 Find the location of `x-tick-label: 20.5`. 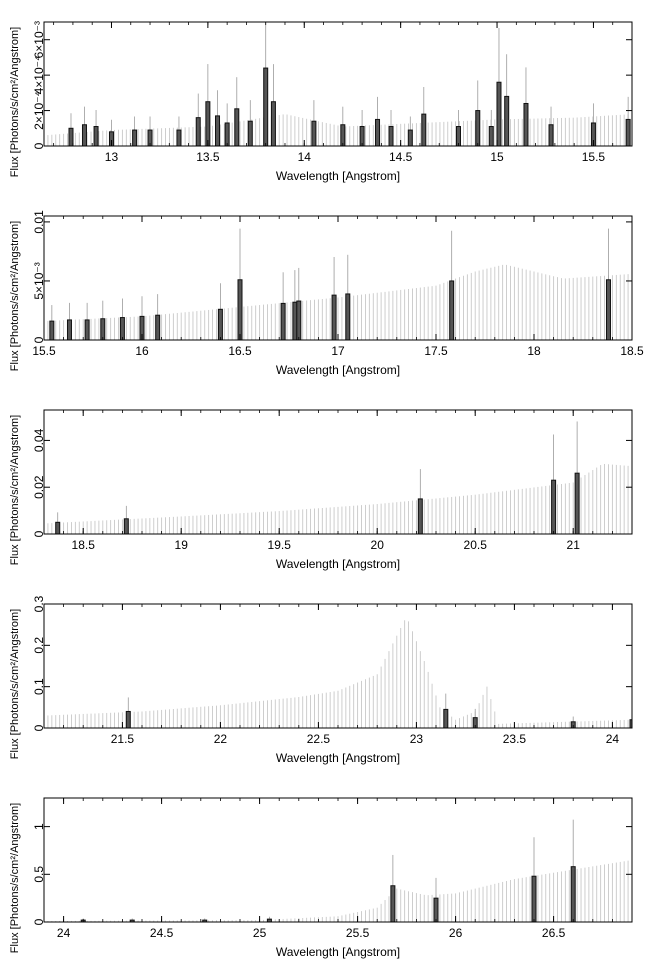

x-tick-label: 20.5 is located at coordinates (476, 545).